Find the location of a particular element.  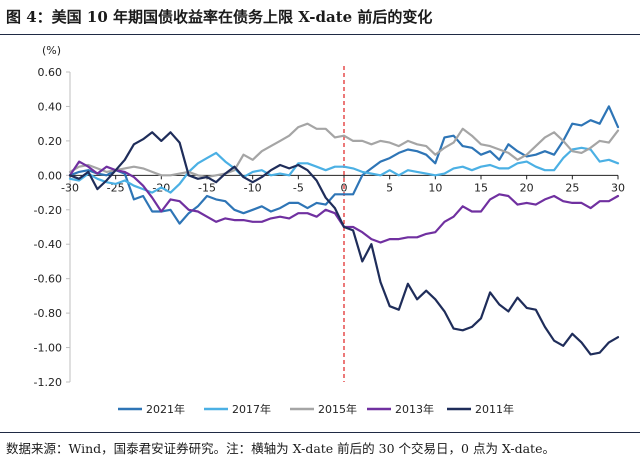

y-tick-label: 0.40 is located at coordinates (50, 106).